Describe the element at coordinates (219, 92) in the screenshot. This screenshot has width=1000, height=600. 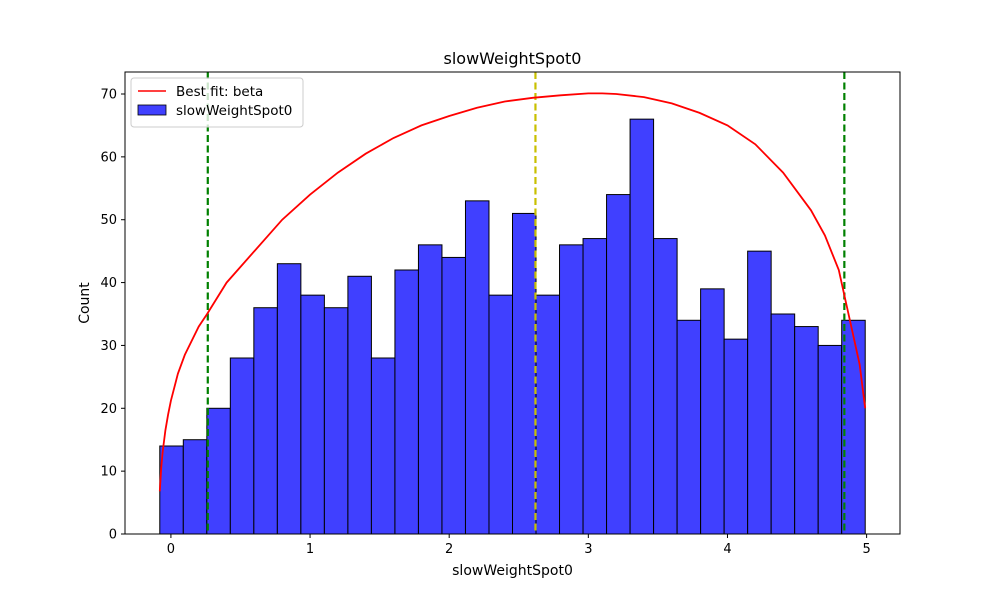
I see `legend-label-fit: Best fit: beta` at that location.